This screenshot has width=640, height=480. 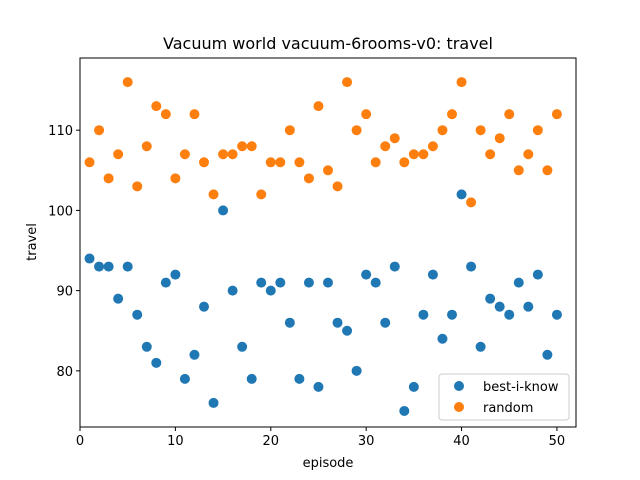 I want to click on x-axis-label: episode, so click(x=328, y=463).